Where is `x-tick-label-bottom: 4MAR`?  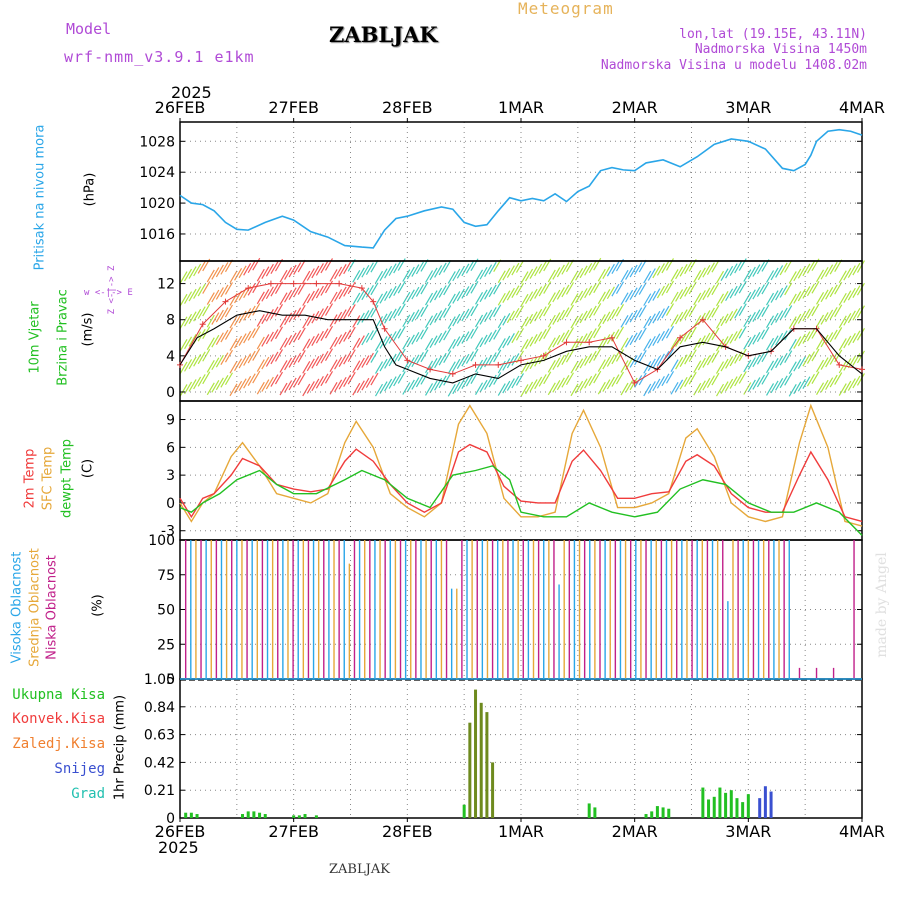
x-tick-label-bottom: 4MAR is located at coordinates (862, 831).